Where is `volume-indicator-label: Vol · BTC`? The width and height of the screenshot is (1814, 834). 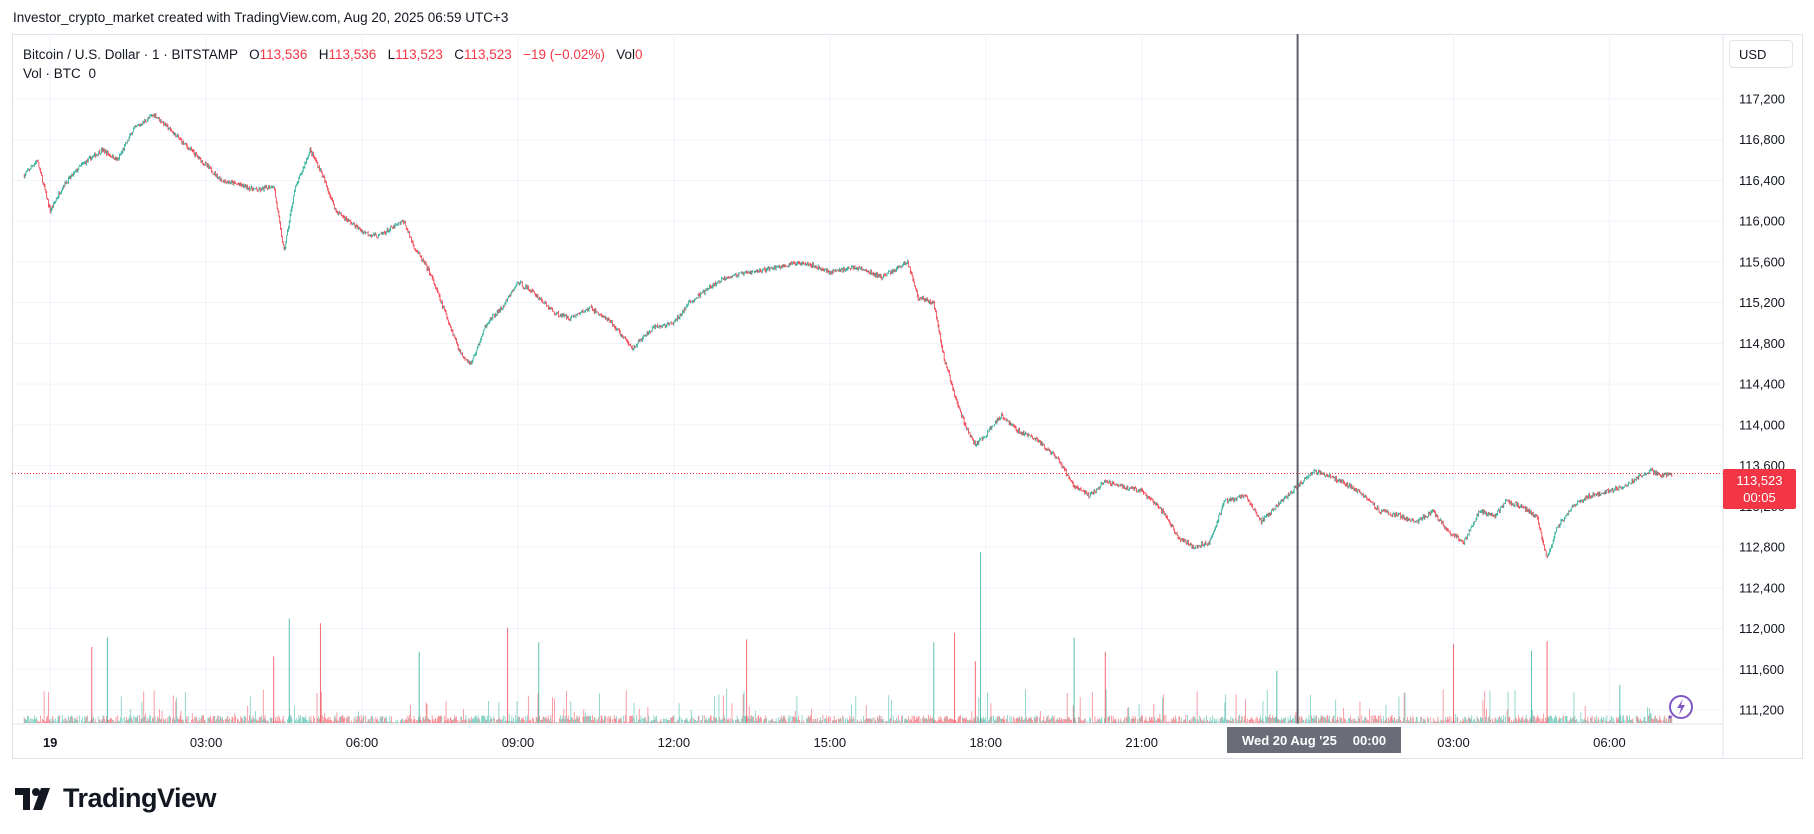 volume-indicator-label: Vol · BTC is located at coordinates (52, 73).